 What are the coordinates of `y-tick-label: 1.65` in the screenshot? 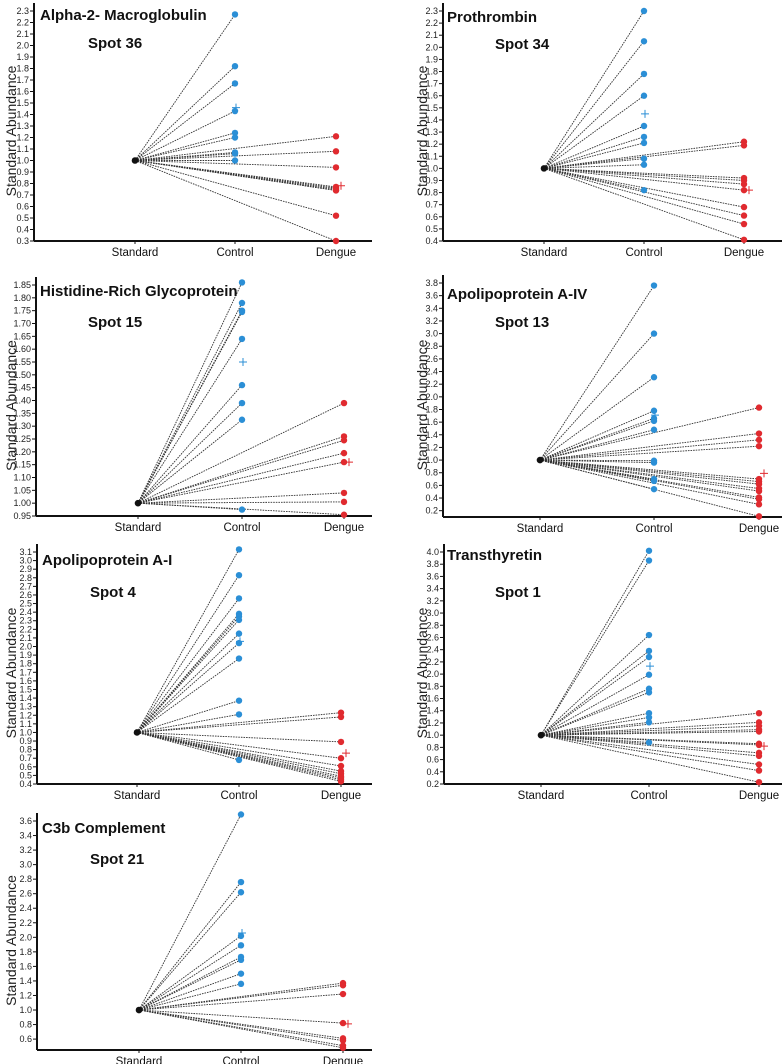 It's located at (22, 336).